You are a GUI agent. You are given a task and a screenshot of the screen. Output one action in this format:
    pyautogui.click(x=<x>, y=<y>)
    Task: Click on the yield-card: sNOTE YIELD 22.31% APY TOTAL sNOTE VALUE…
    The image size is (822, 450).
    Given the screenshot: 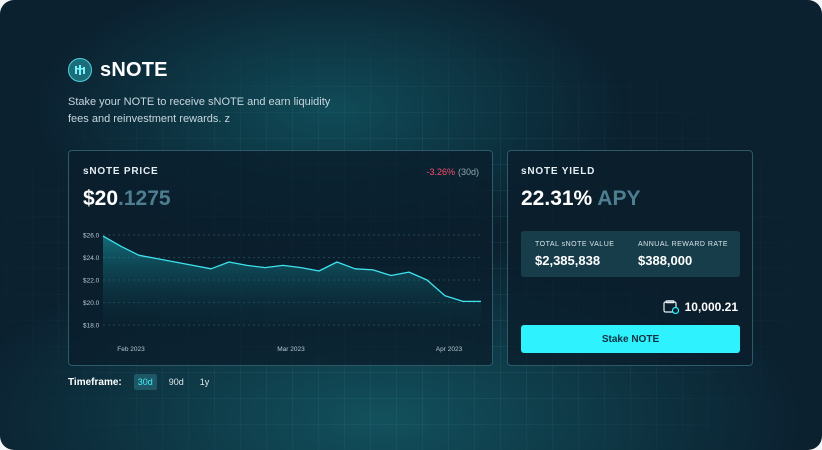 What is the action you would take?
    pyautogui.click(x=630, y=258)
    